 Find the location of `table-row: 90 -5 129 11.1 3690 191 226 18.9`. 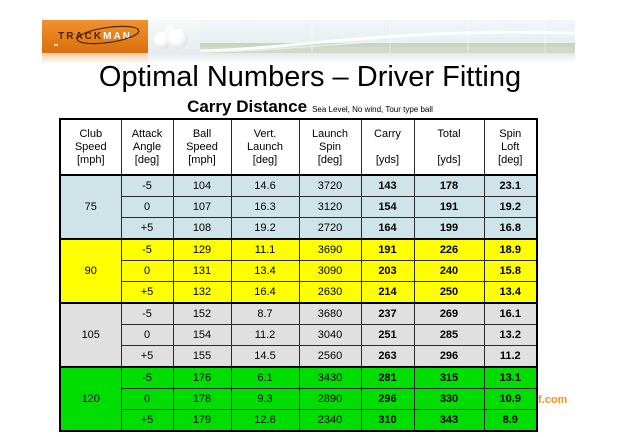

table-row: 90 -5 129 11.1 3690 191 226 18.9 is located at coordinates (298, 271).